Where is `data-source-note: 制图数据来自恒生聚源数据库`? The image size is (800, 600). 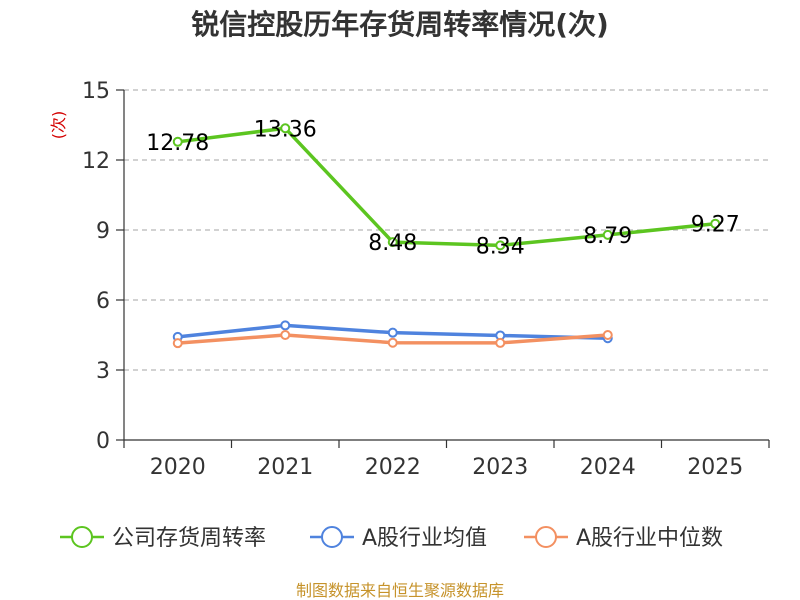 data-source-note: 制图数据来自恒生聚源数据库 is located at coordinates (400, 590).